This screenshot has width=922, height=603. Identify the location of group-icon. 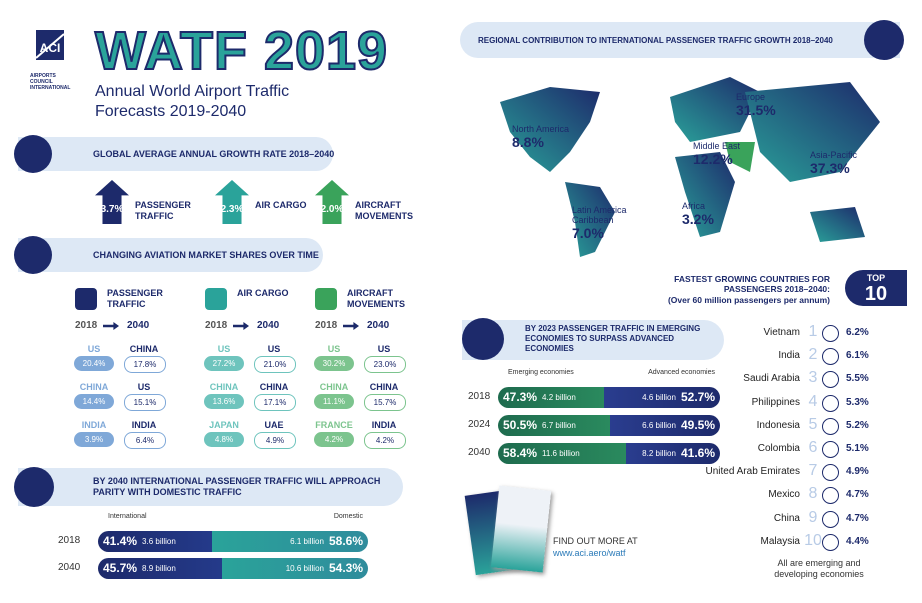
(216, 299).